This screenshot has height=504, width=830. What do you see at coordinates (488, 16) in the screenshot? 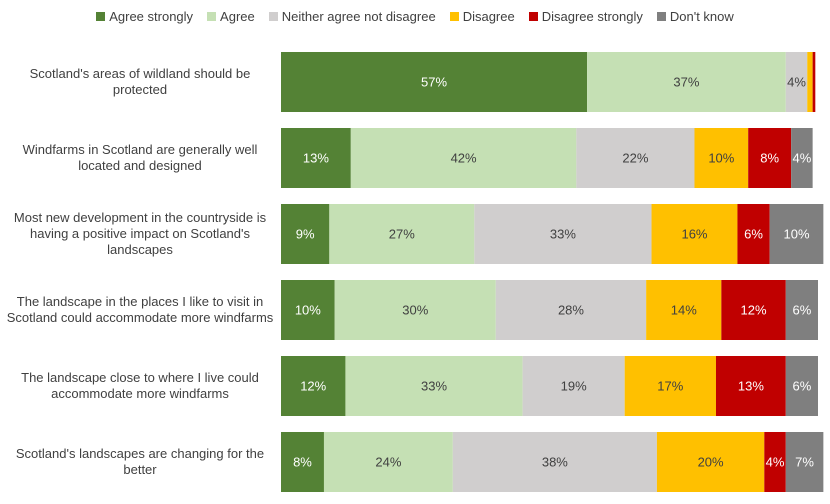
I see `legend-label: Disagree` at bounding box center [488, 16].